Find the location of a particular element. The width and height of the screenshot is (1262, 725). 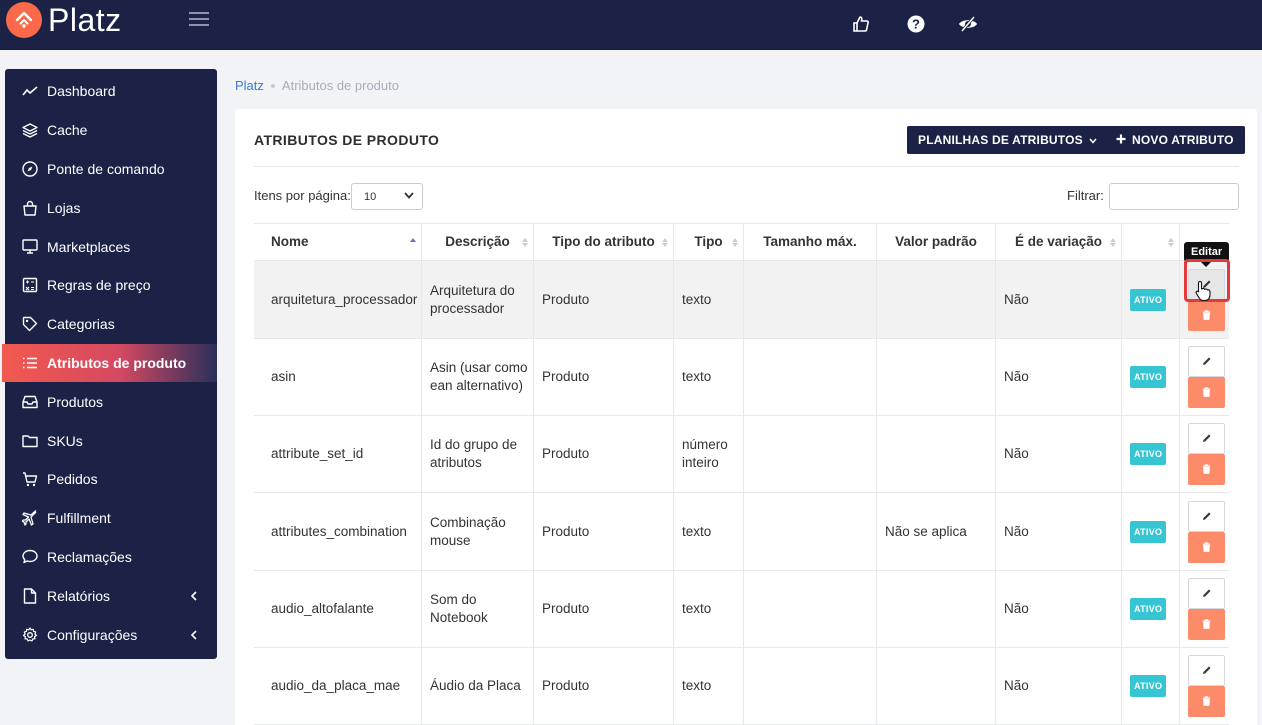

help-icon: ? is located at coordinates (916, 24).